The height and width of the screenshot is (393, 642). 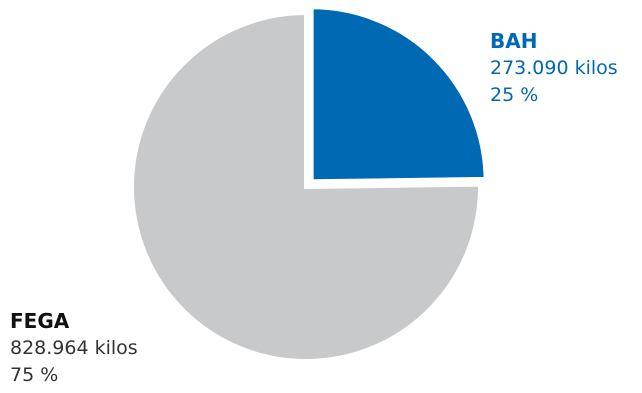 I want to click on slice-percent-fega: 75 %, so click(x=34, y=375).